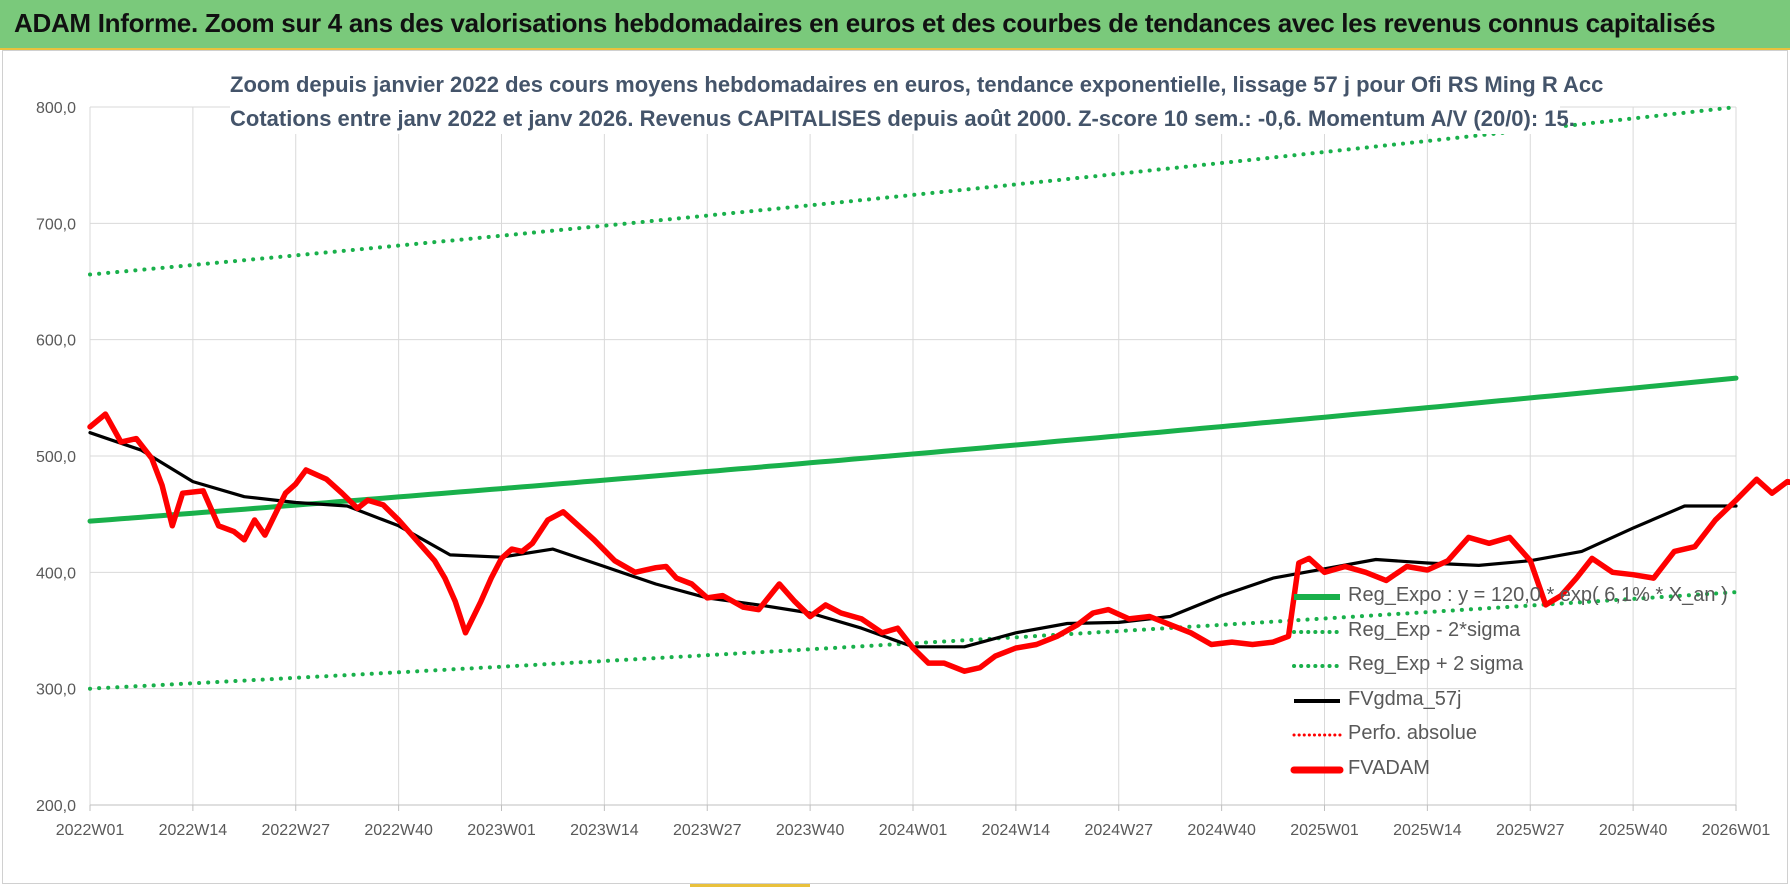 The height and width of the screenshot is (887, 1790). I want to click on x-tick-label: 2024W27, so click(1119, 830).